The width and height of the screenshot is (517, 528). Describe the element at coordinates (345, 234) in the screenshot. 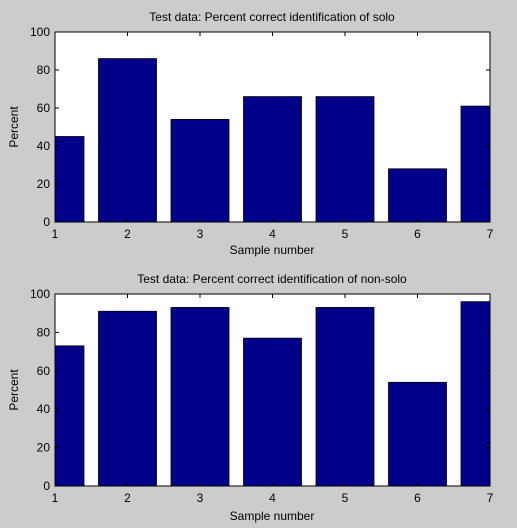

I see `solo-x-tick-label-5: 5` at that location.